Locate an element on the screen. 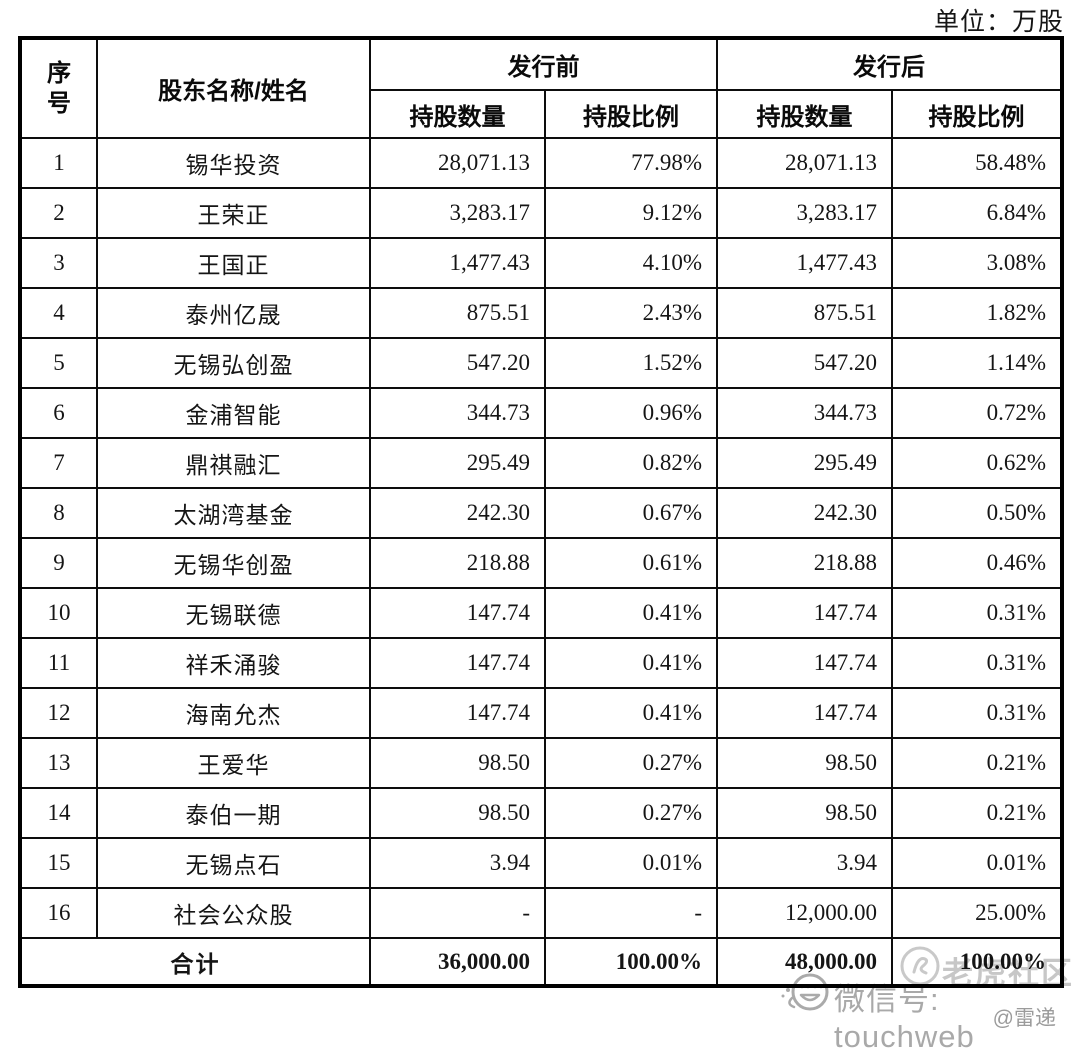 The height and width of the screenshot is (1055, 1080). col-header-index: 序号 is located at coordinates (58, 88).